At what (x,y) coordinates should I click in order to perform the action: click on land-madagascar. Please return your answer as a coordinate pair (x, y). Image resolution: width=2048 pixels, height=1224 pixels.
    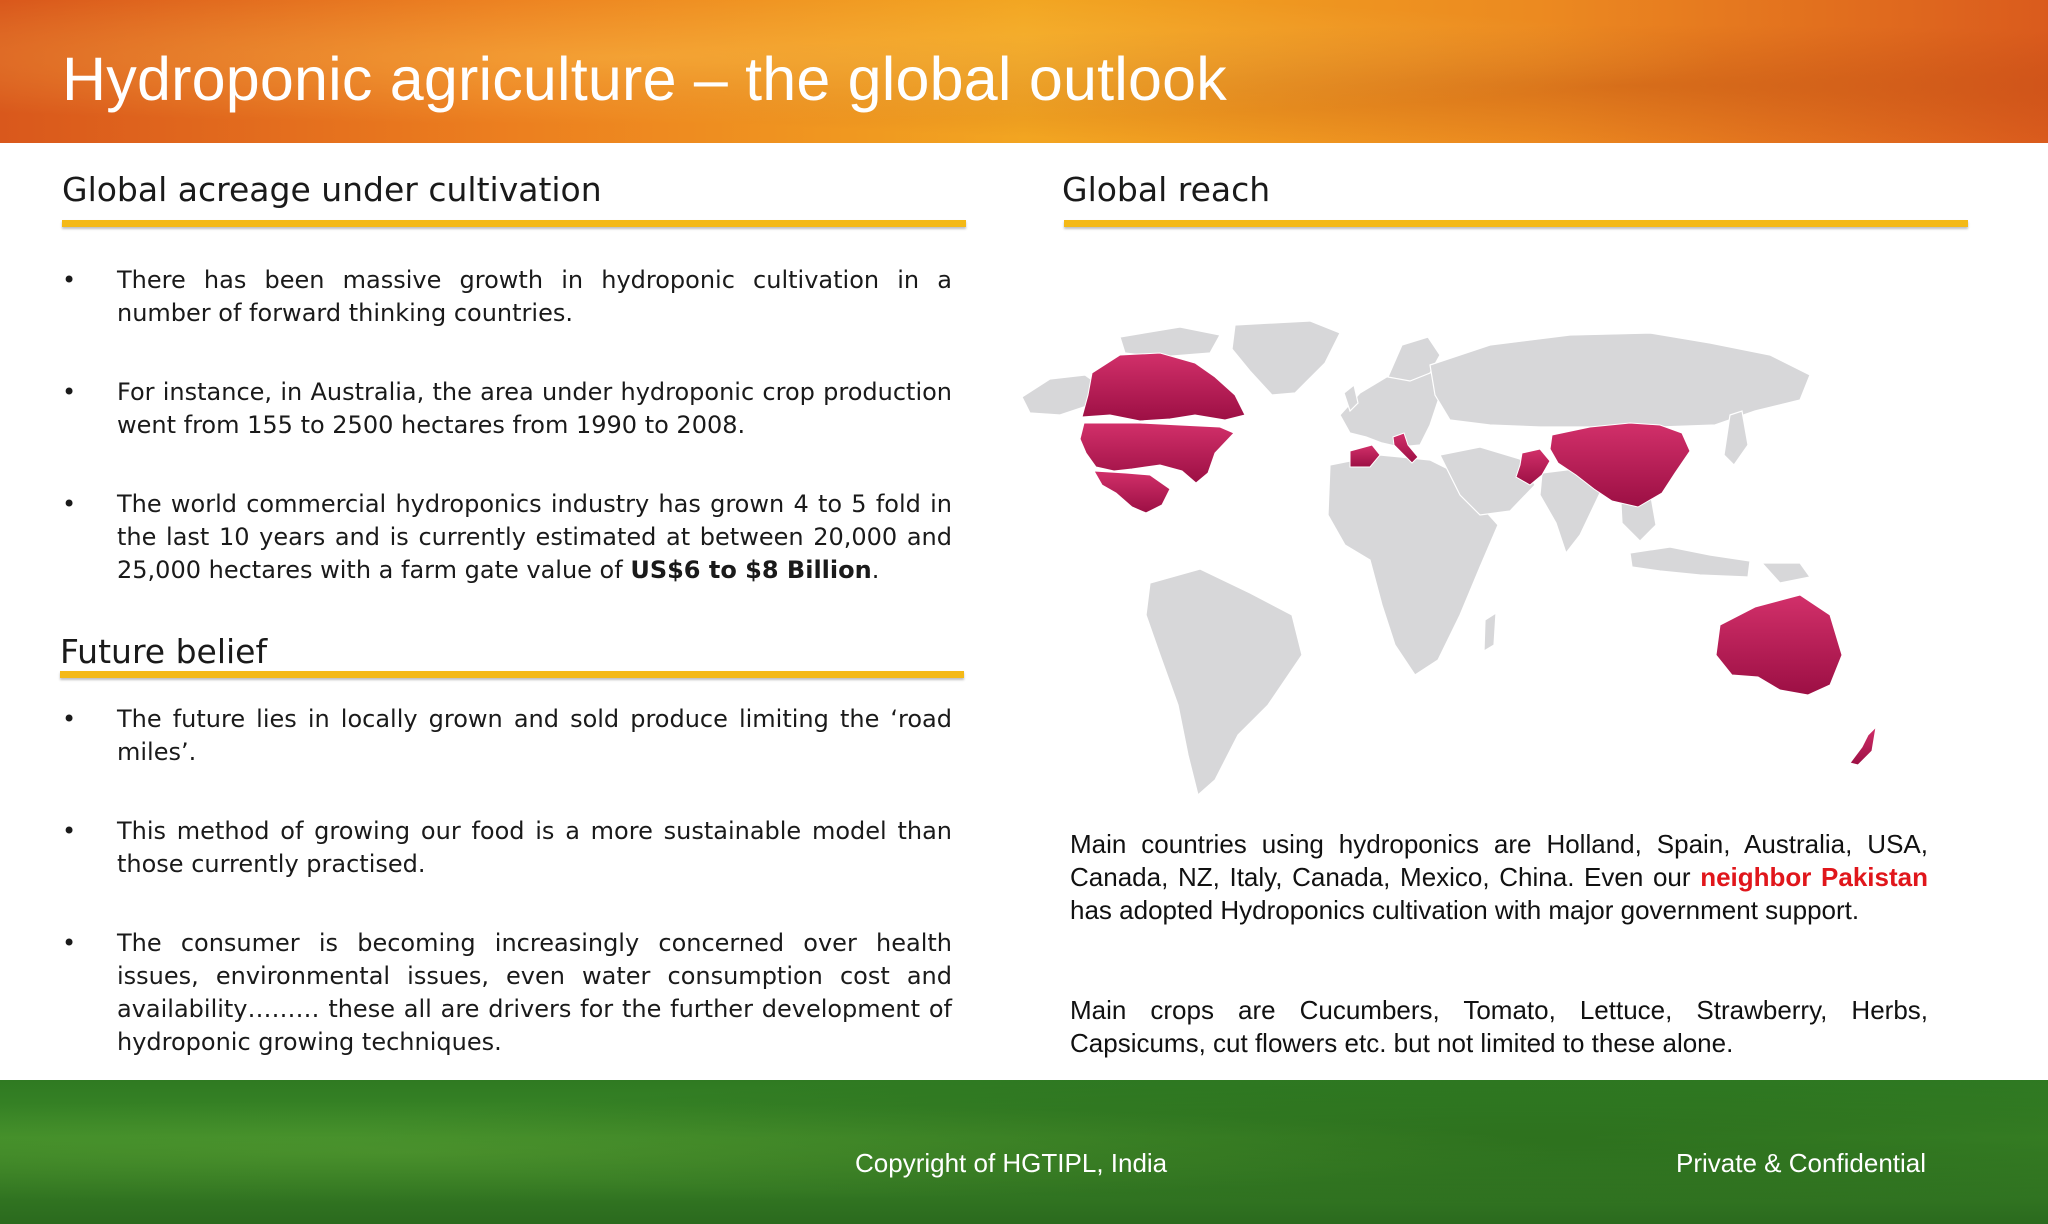
    Looking at the image, I should click on (1490, 632).